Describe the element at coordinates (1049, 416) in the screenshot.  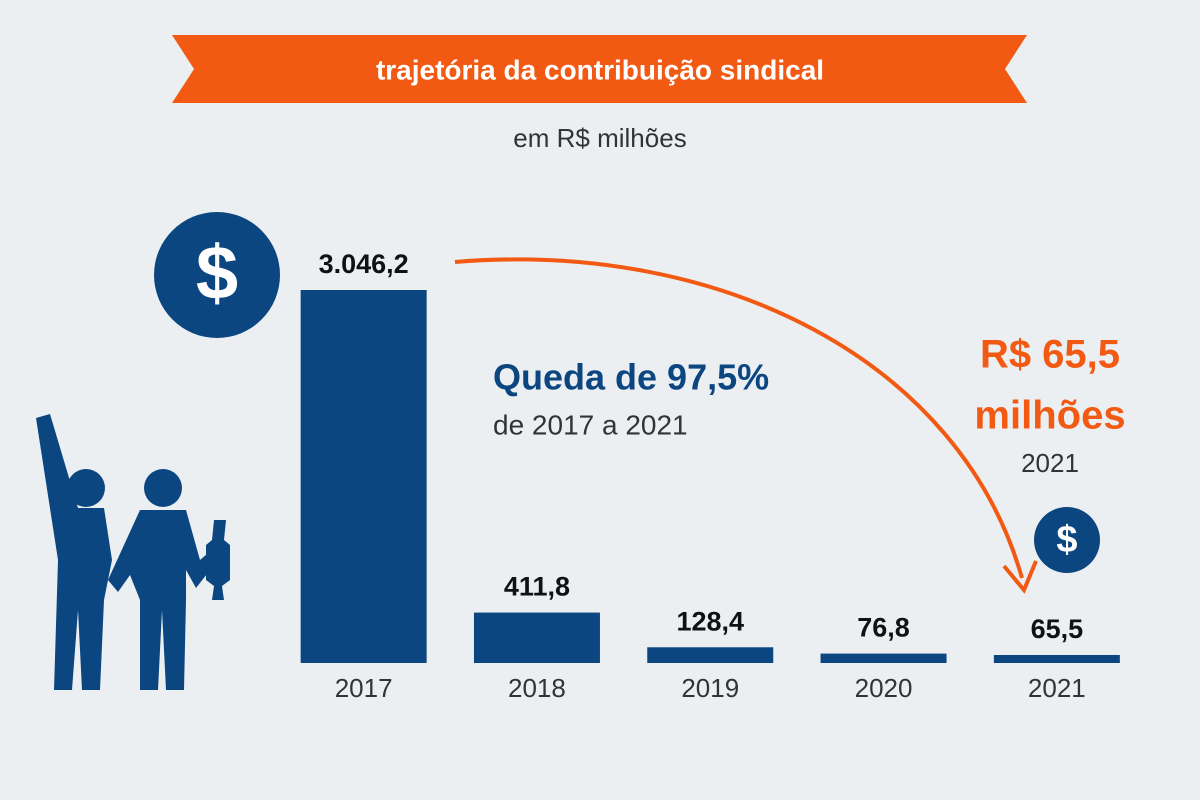
I see `highlight-unit: milhões` at that location.